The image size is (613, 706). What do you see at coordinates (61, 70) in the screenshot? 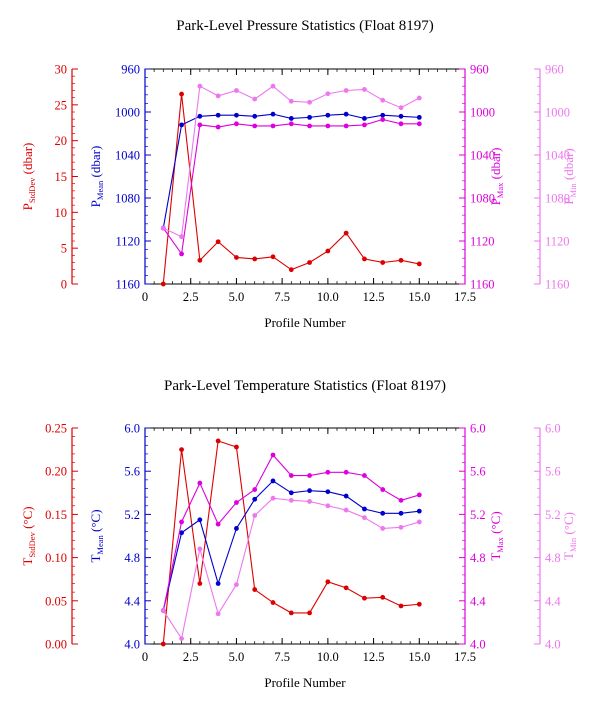
I see `y-tick-label-std: 30` at bounding box center [61, 70].